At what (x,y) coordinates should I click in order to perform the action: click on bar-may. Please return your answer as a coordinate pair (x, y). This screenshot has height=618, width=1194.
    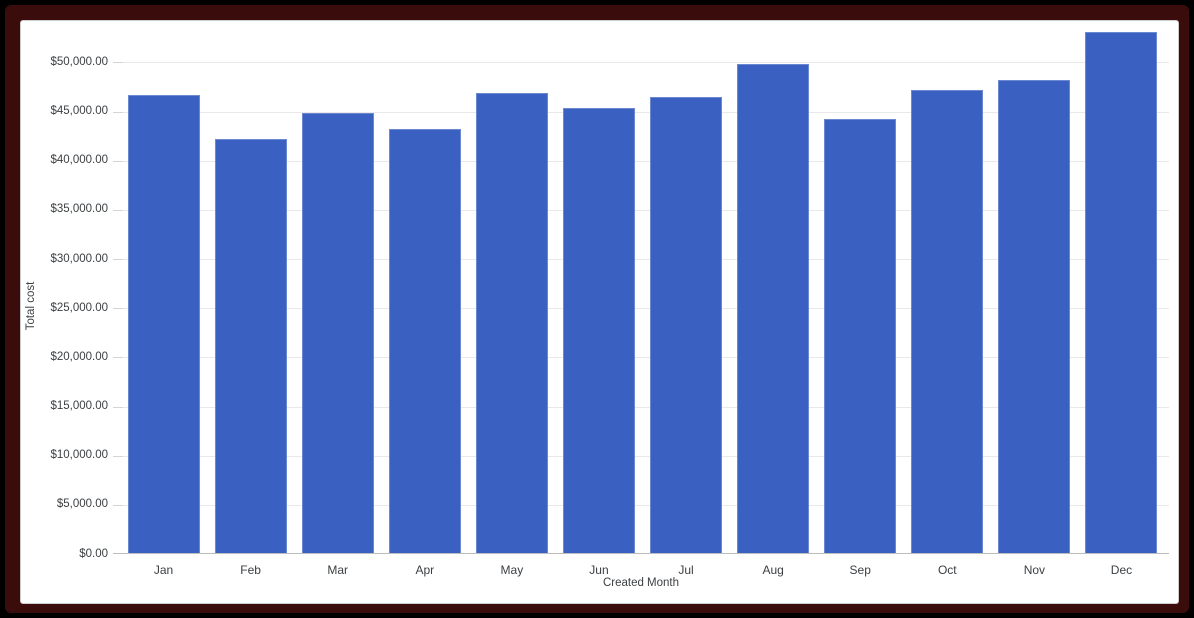
    Looking at the image, I should click on (511, 322).